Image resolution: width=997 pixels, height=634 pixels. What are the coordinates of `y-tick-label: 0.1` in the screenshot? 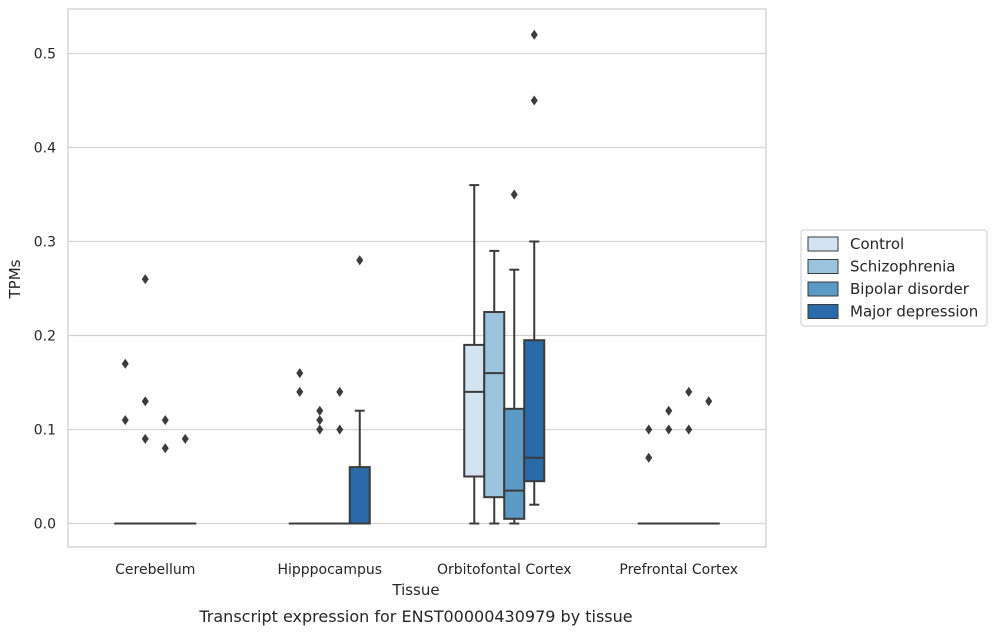 It's located at (45, 431).